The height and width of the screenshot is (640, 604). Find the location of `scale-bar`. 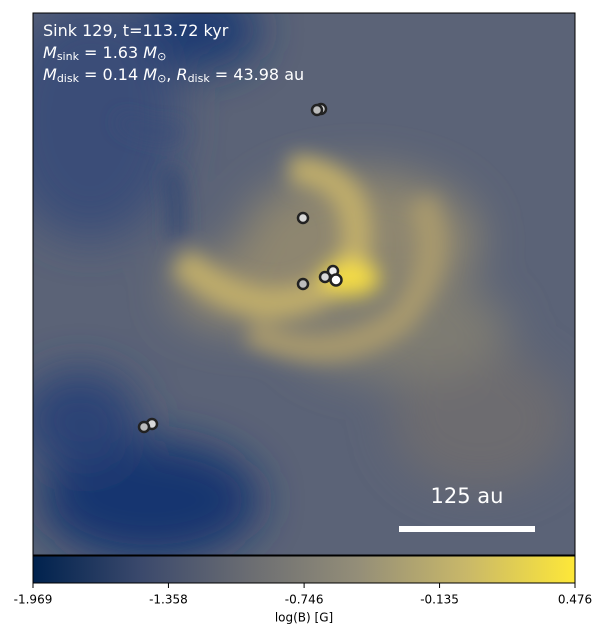

scale-bar is located at coordinates (467, 529).